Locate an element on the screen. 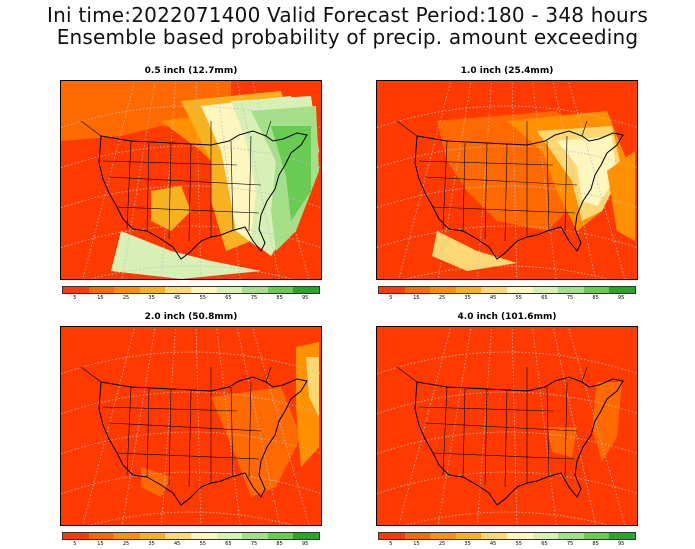 Image resolution: width=695 pixels, height=549 pixels. panel-title: 1.0 inch (25.4mm) is located at coordinates (507, 71).